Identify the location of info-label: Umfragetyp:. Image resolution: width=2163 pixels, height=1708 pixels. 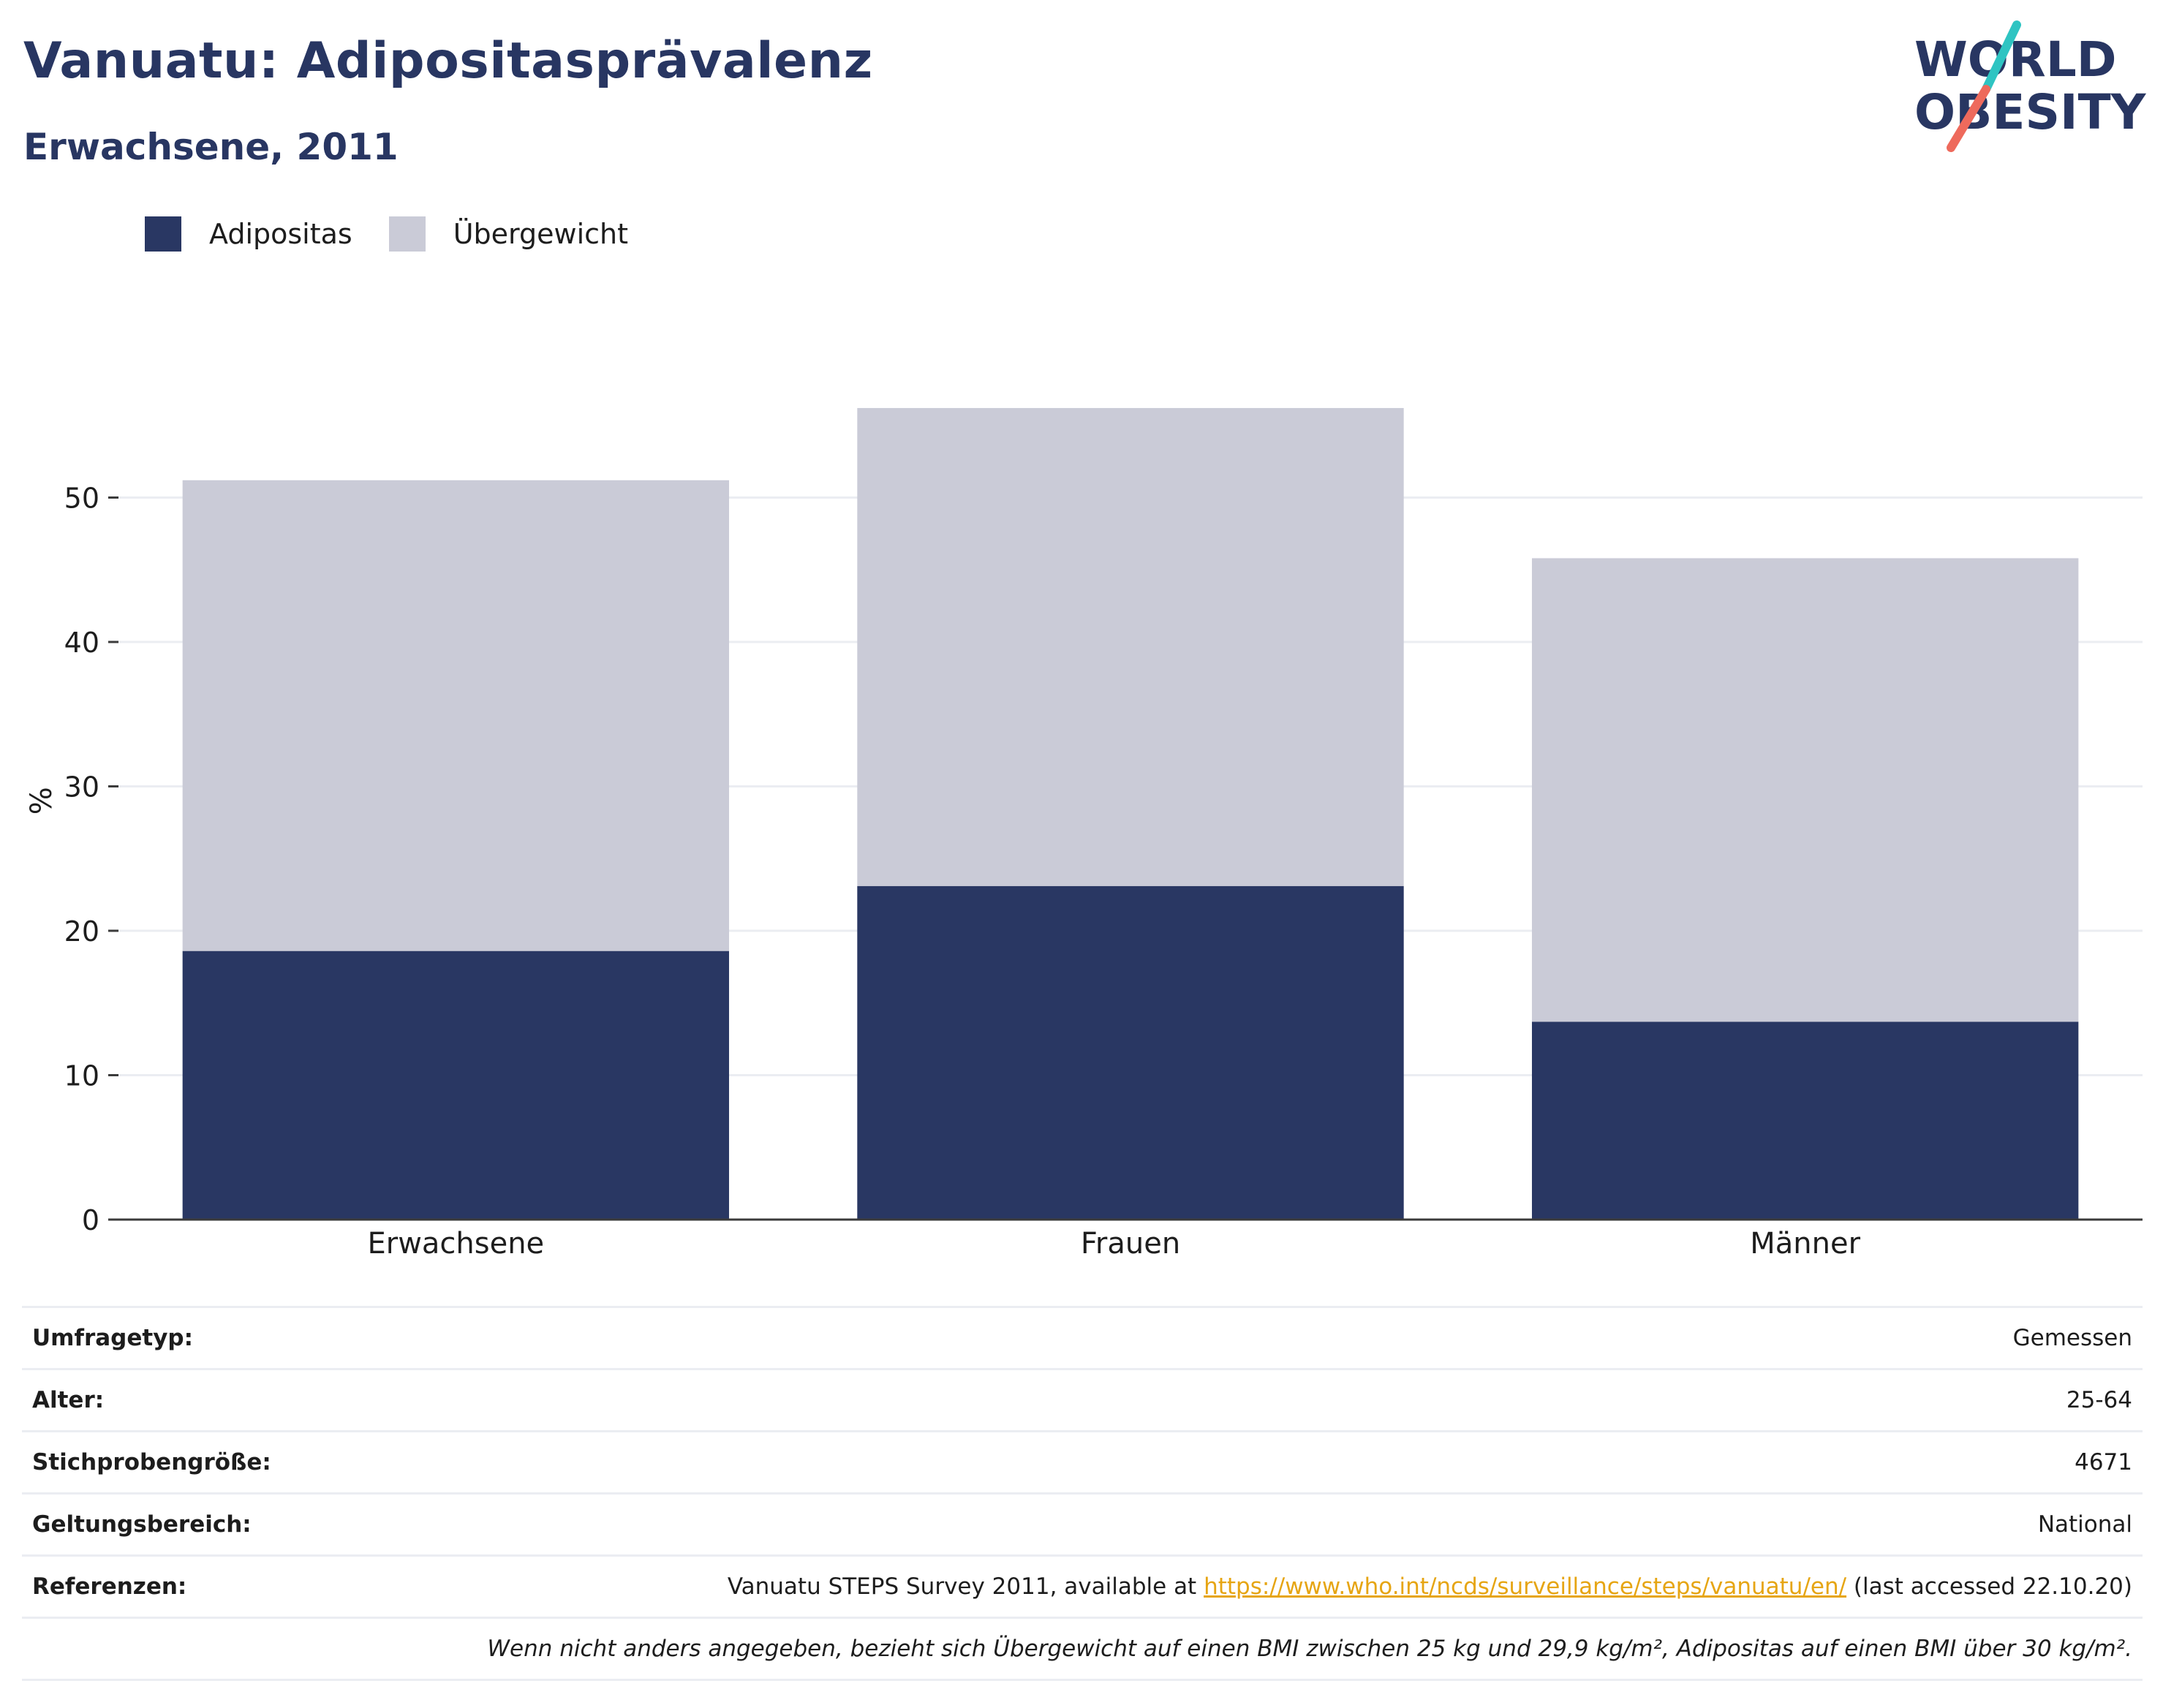
(165, 1337).